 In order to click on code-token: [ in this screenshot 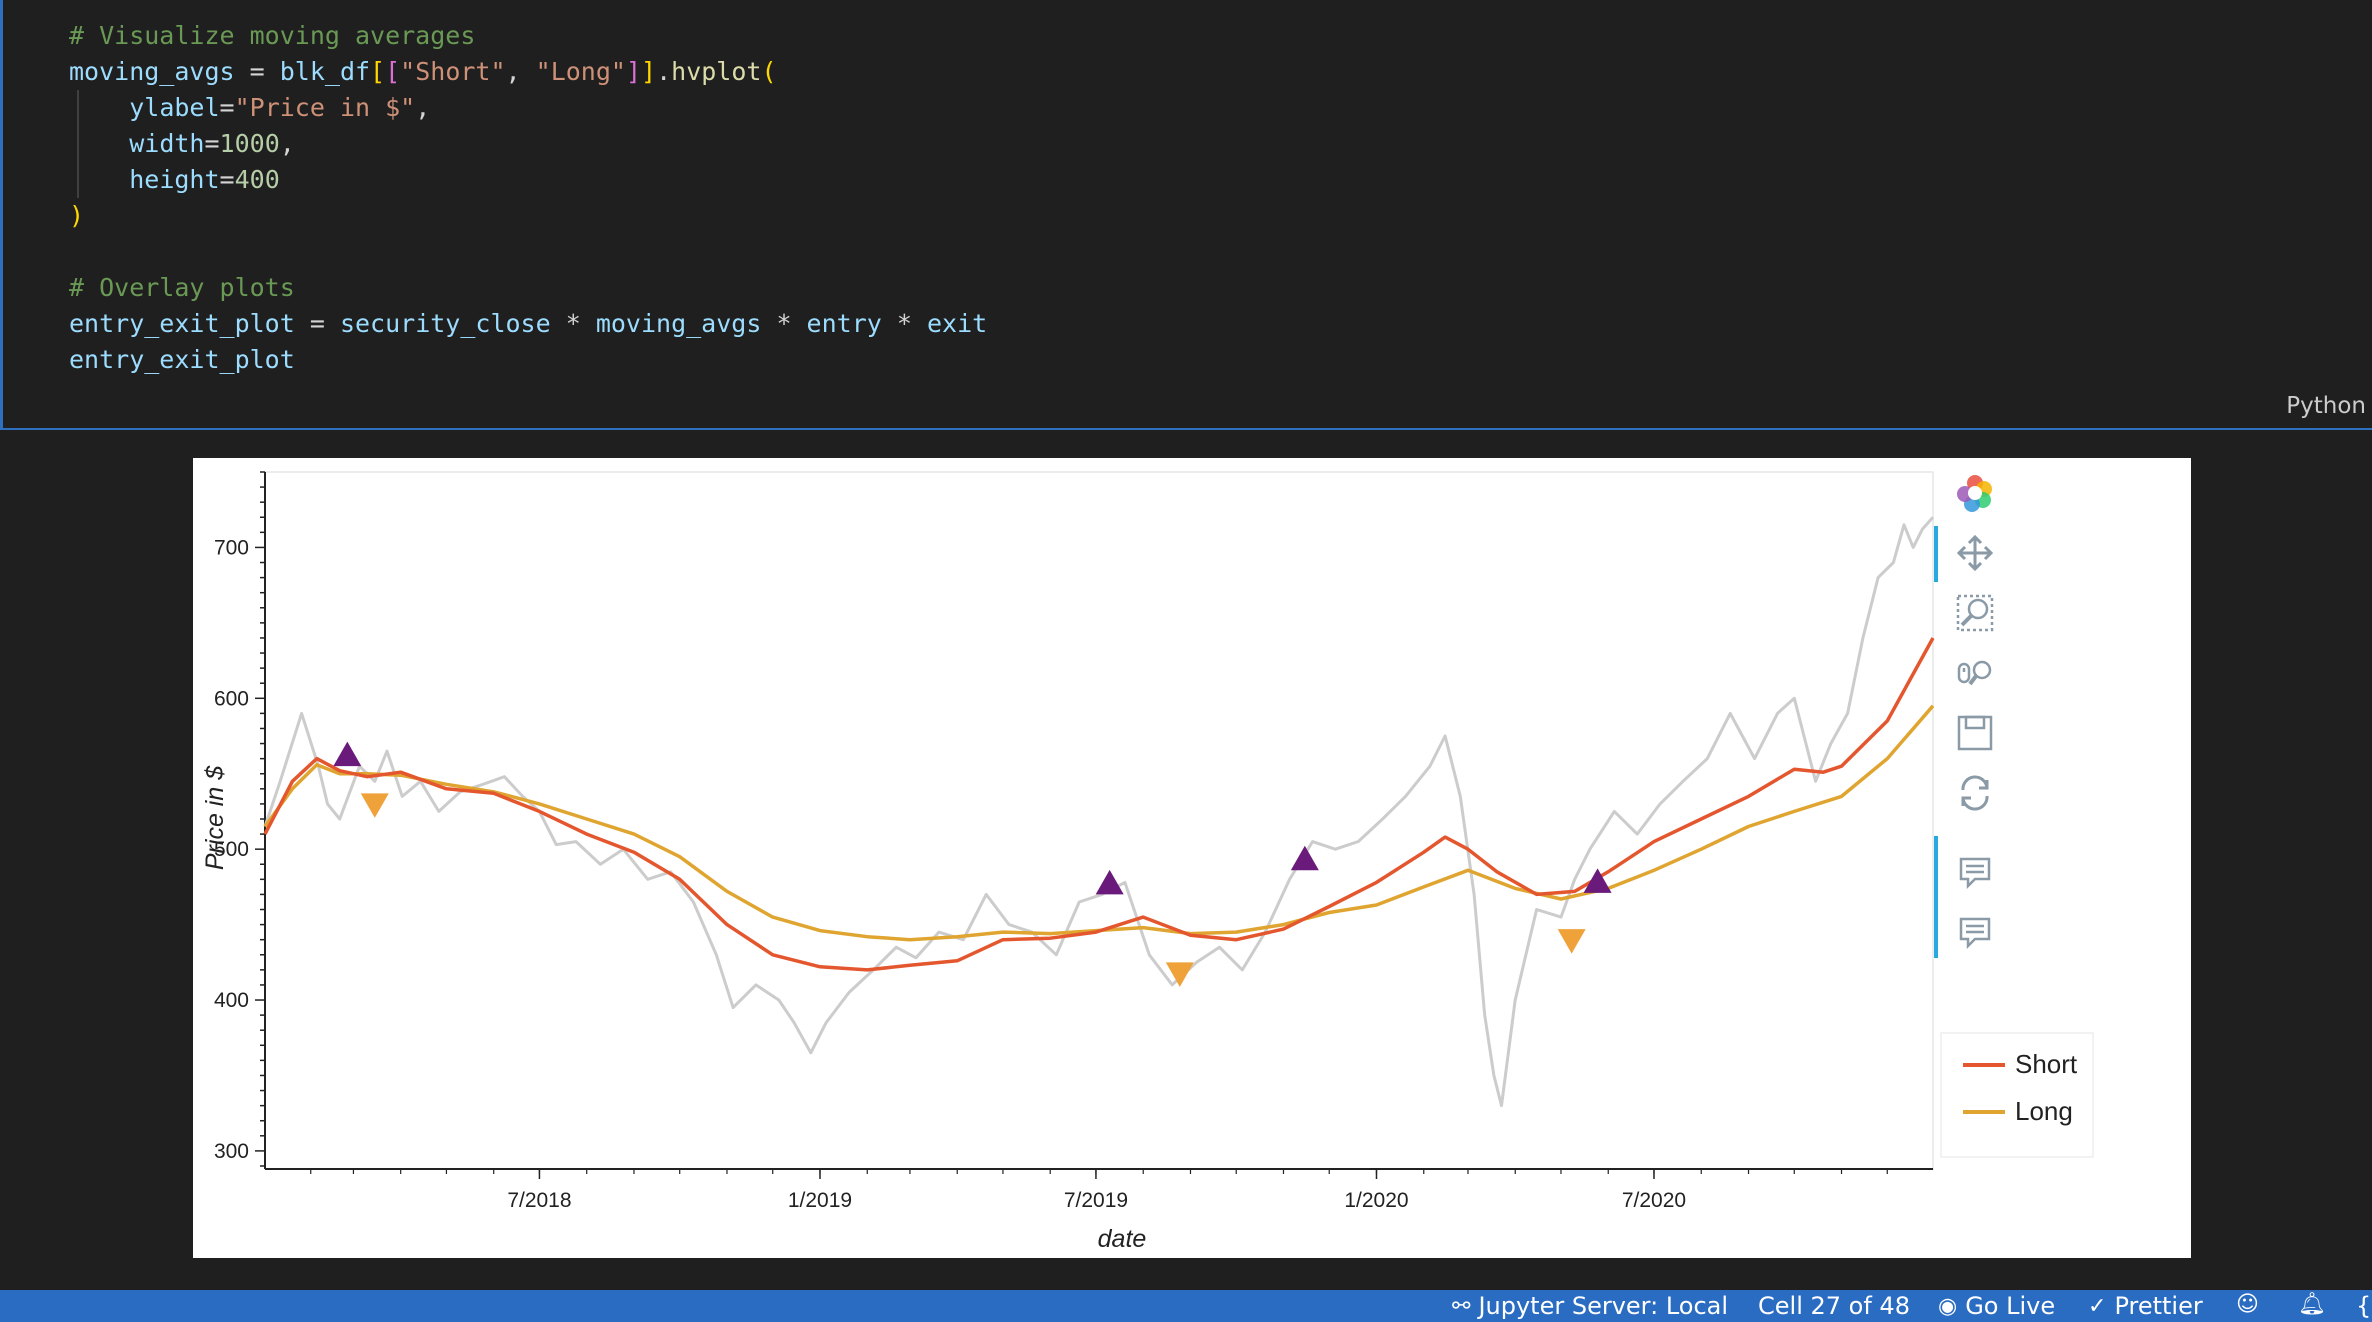, I will do `click(393, 71)`.